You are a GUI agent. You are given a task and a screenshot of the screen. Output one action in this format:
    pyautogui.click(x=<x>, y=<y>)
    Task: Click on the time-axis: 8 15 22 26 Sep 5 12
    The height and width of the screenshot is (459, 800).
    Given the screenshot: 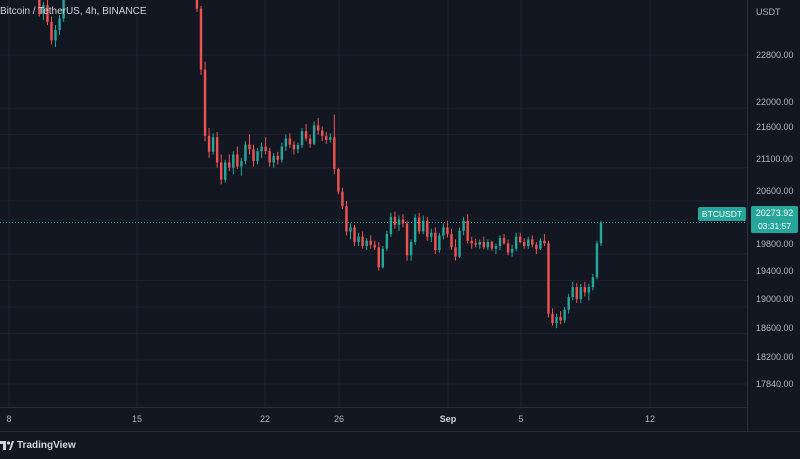 What is the action you would take?
    pyautogui.click(x=373, y=419)
    